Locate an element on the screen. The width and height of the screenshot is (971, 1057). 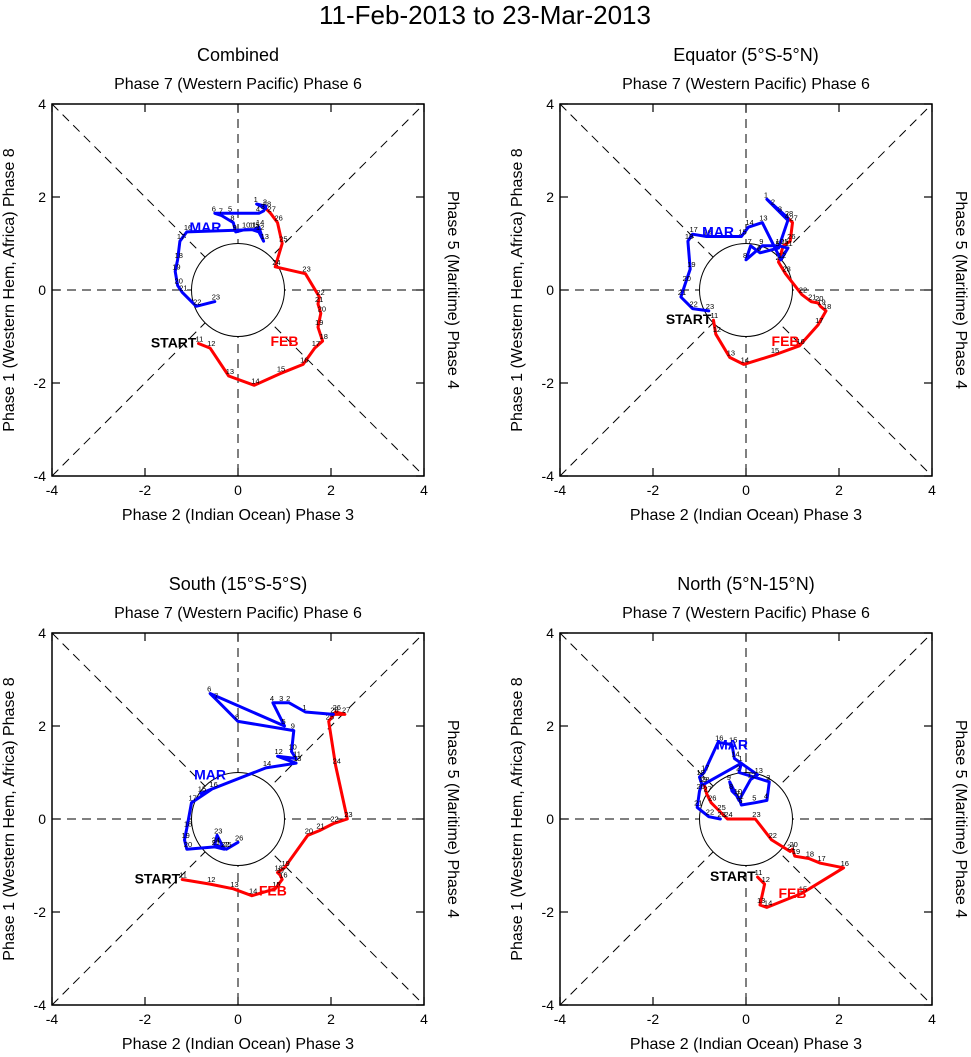
panel-title: Equator (5°S-5°N) is located at coordinates (745, 55).